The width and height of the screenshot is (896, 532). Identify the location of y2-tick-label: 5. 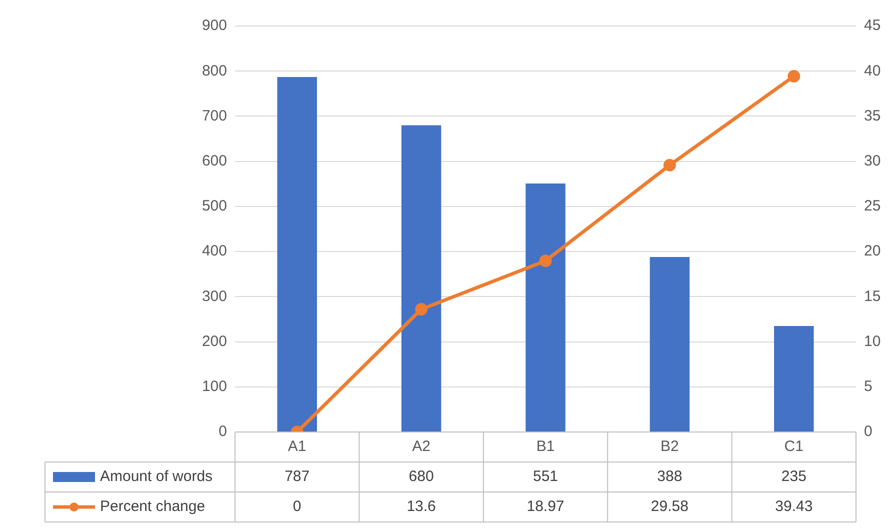
(868, 387).